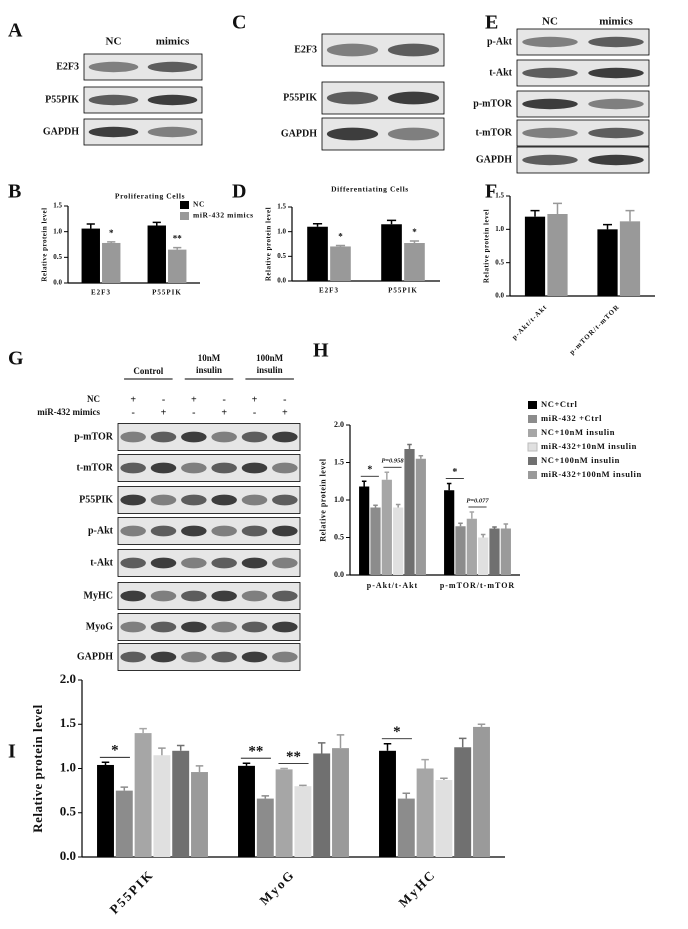 The height and width of the screenshot is (929, 688). Describe the element at coordinates (114, 42) in the screenshot. I see `lane-label: NC` at that location.